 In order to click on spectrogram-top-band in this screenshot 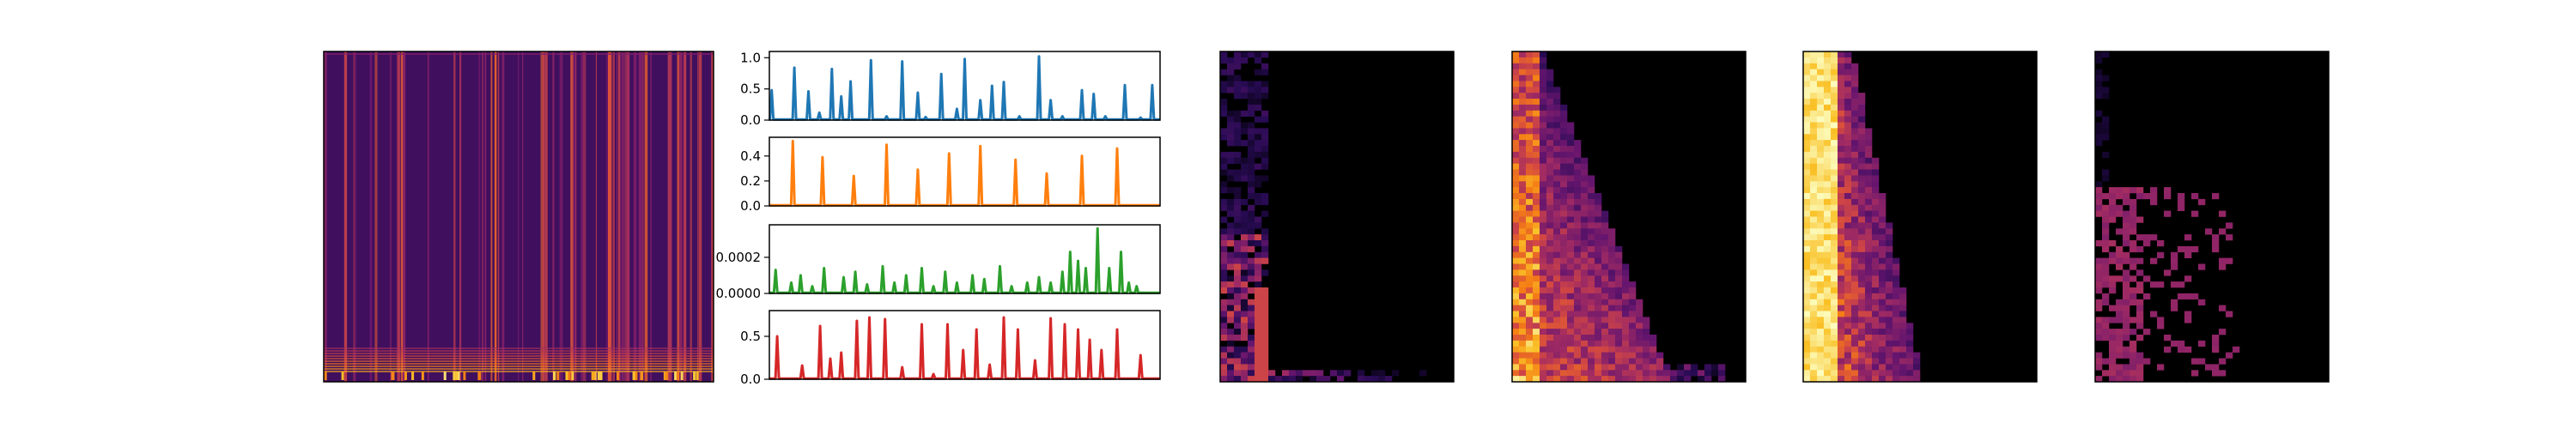, I will do `click(519, 54)`.